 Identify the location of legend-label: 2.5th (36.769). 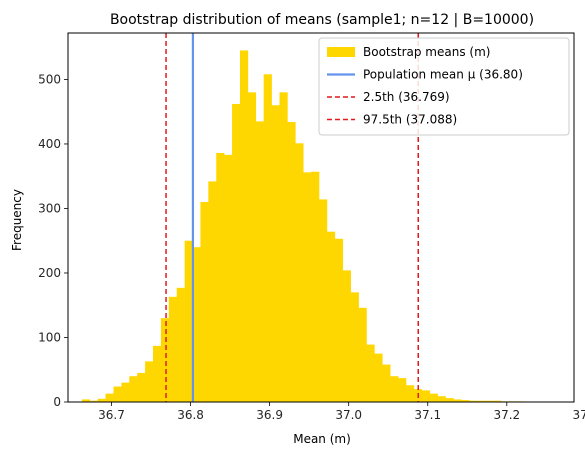
(406, 97).